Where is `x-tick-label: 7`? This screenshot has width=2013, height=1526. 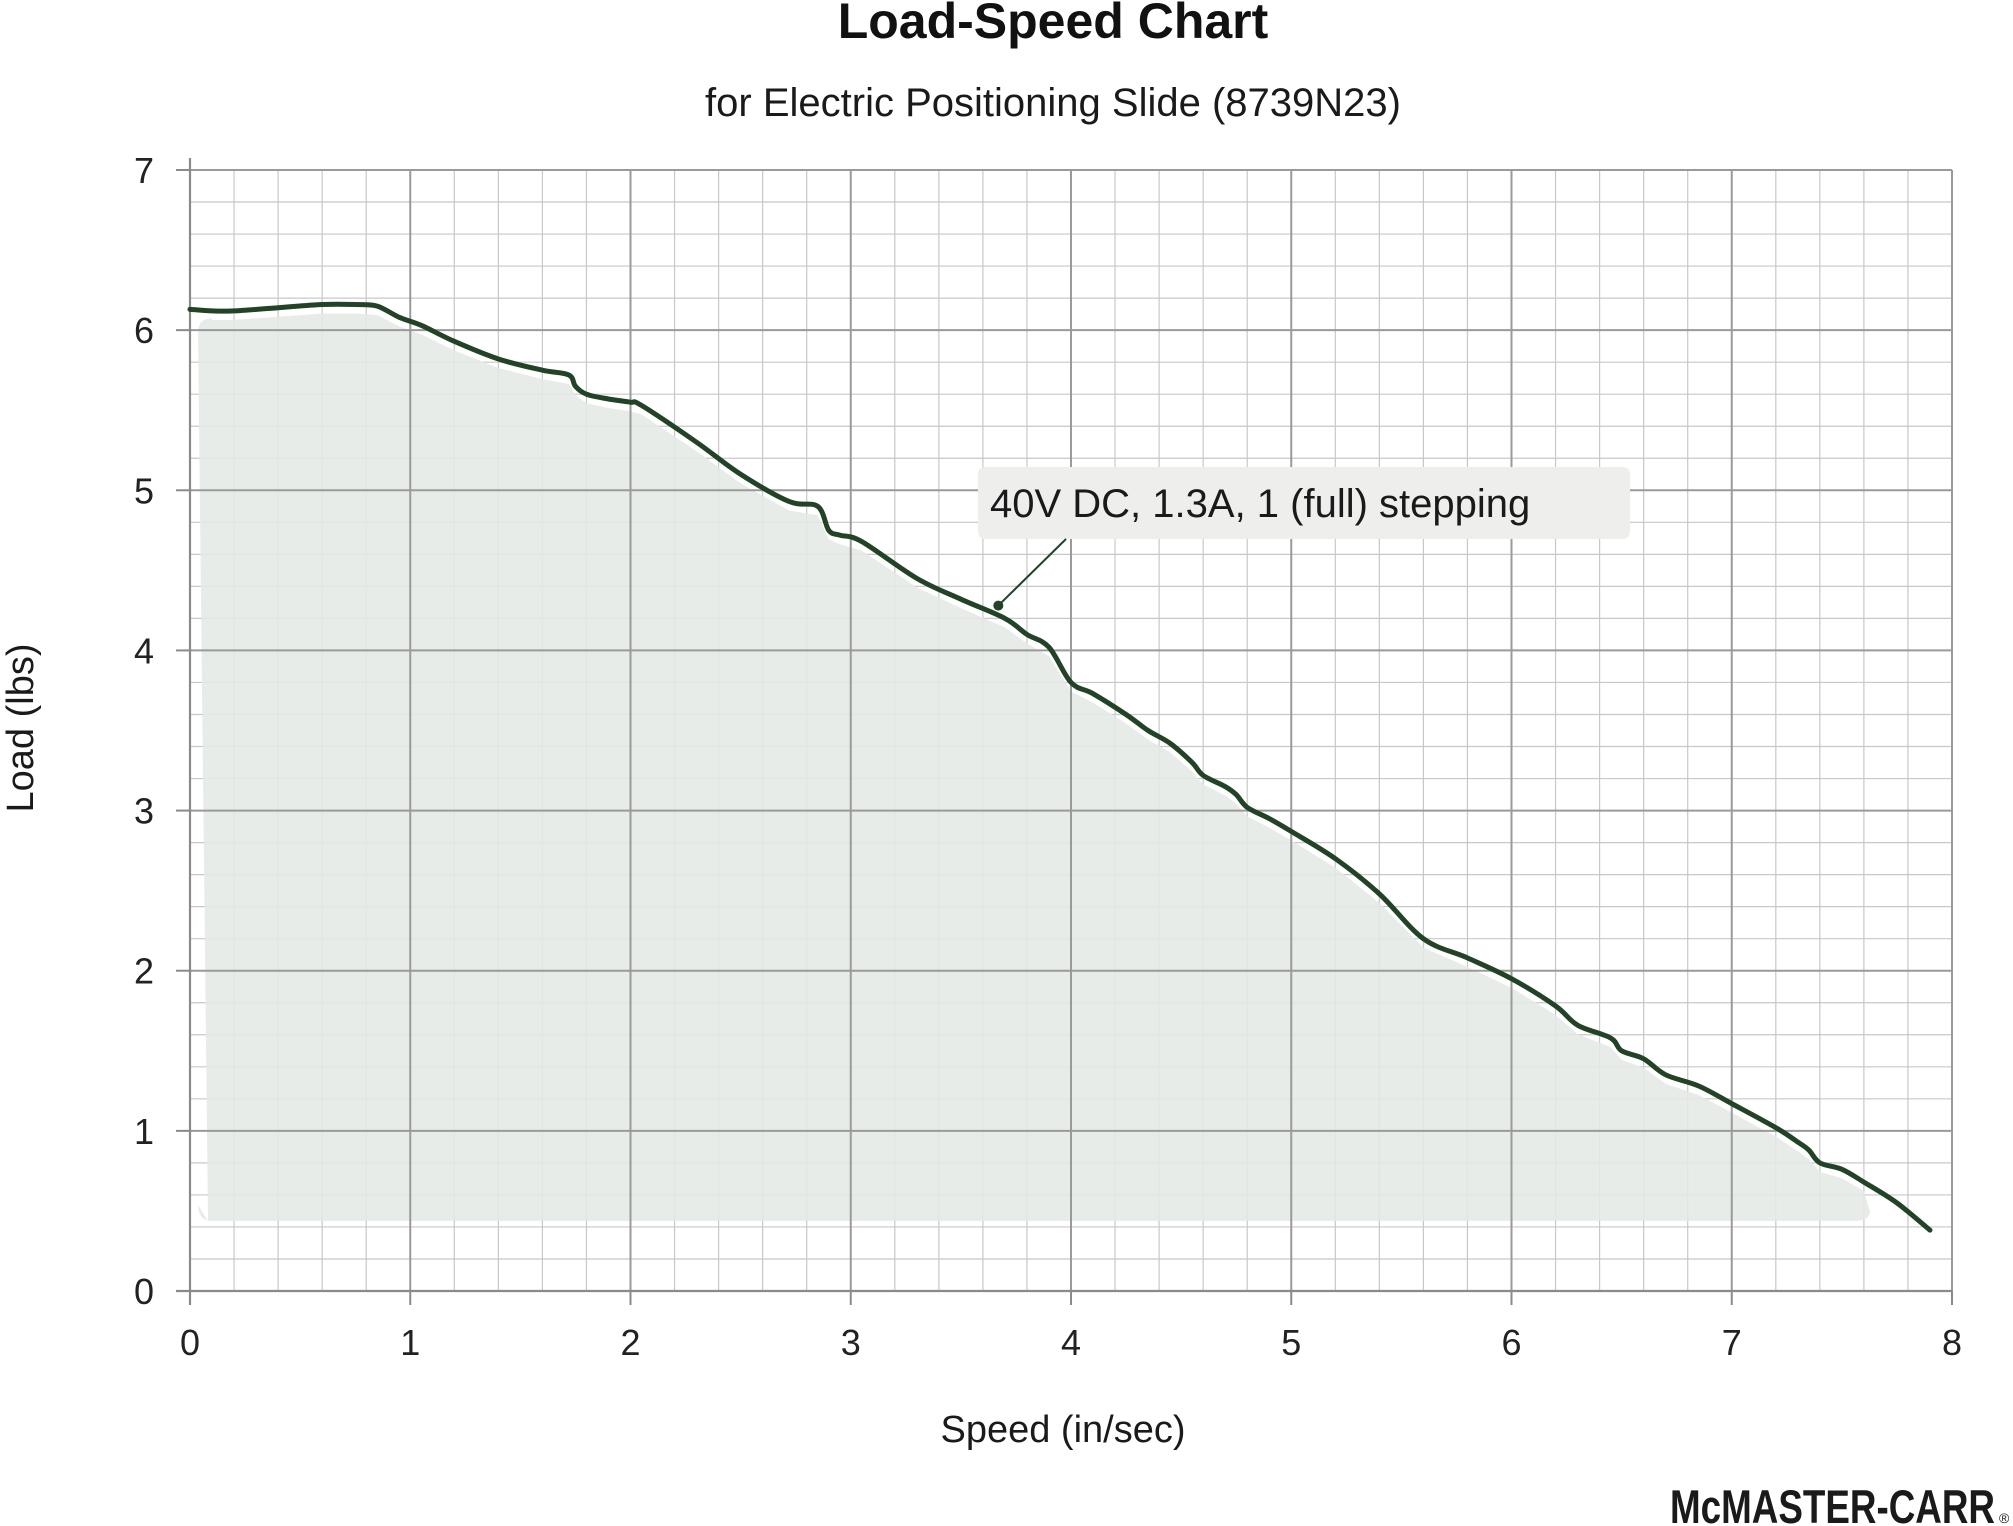 x-tick-label: 7 is located at coordinates (1732, 1342).